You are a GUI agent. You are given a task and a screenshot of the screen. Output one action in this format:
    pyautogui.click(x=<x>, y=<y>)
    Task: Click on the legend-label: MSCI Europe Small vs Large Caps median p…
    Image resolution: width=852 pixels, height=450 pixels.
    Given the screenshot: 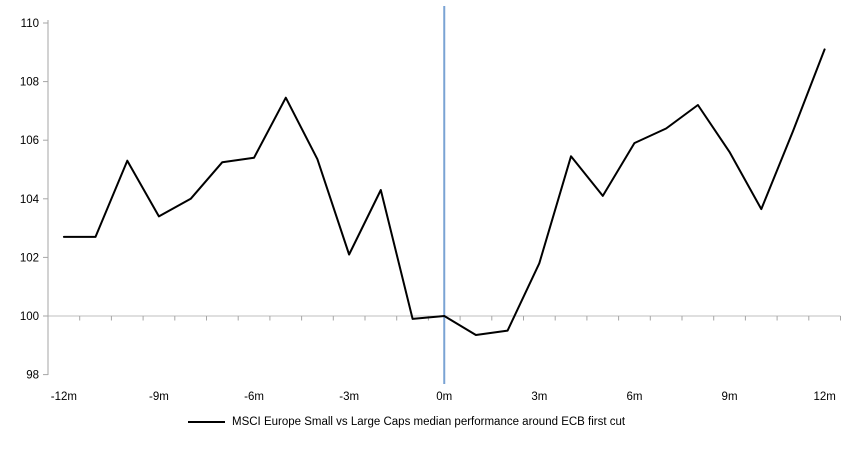 What is the action you would take?
    pyautogui.click(x=429, y=422)
    